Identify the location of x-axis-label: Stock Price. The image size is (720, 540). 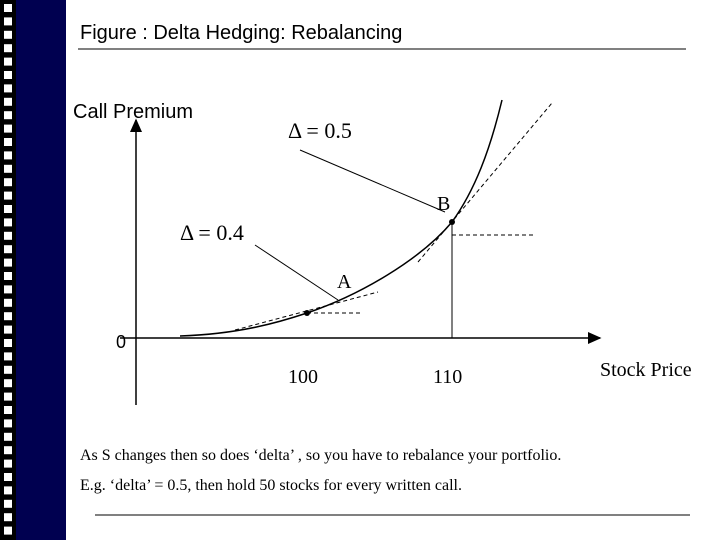
(646, 370).